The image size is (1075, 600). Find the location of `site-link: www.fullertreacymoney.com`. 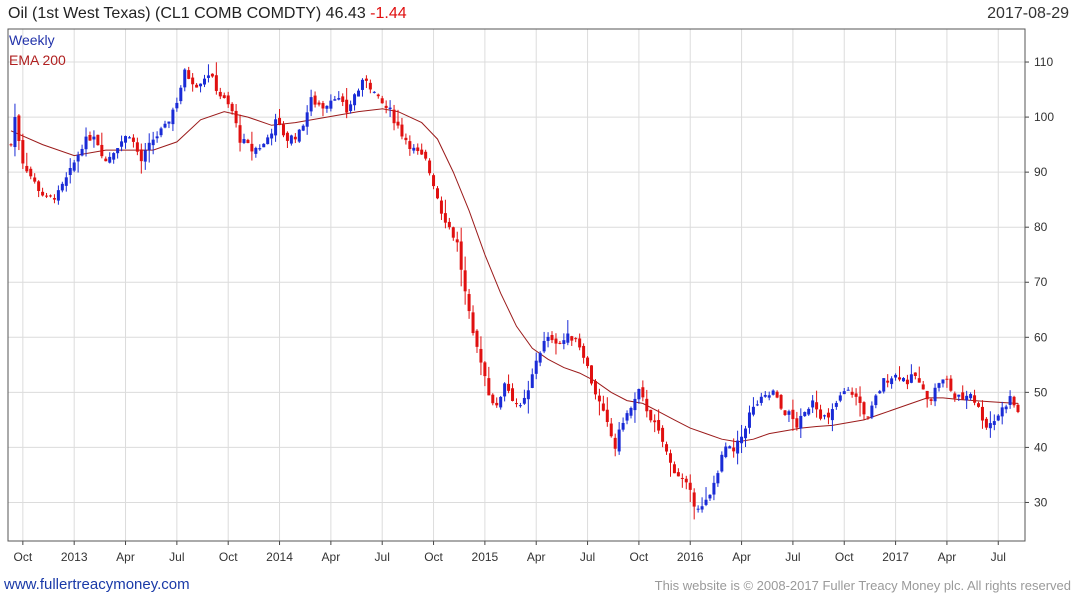

site-link: www.fullertreacymoney.com is located at coordinates (97, 584).